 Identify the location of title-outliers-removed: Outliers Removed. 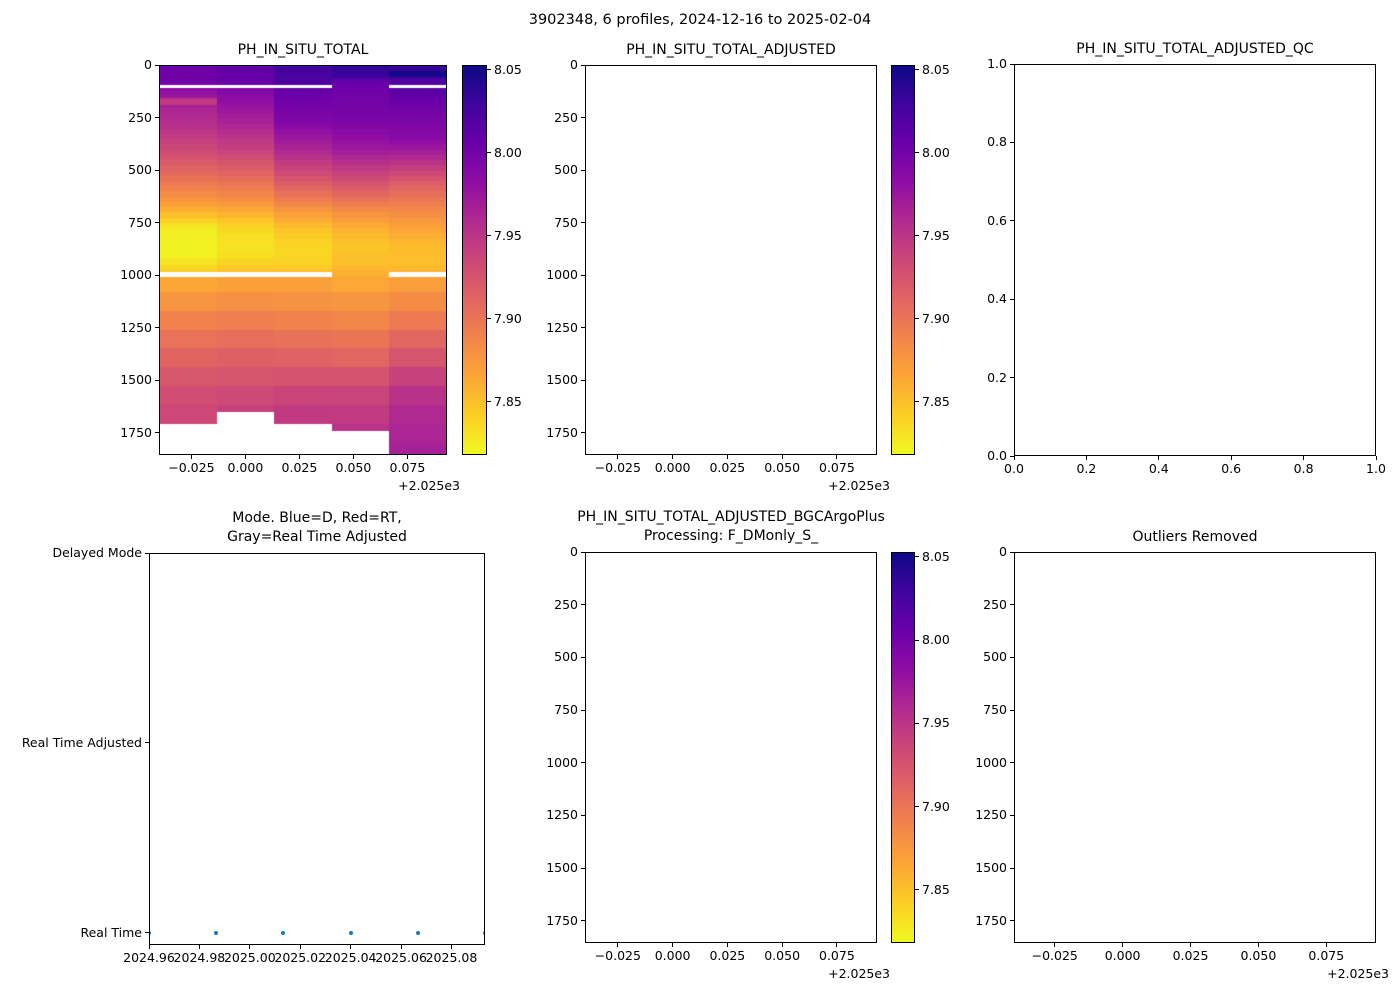
(1195, 537).